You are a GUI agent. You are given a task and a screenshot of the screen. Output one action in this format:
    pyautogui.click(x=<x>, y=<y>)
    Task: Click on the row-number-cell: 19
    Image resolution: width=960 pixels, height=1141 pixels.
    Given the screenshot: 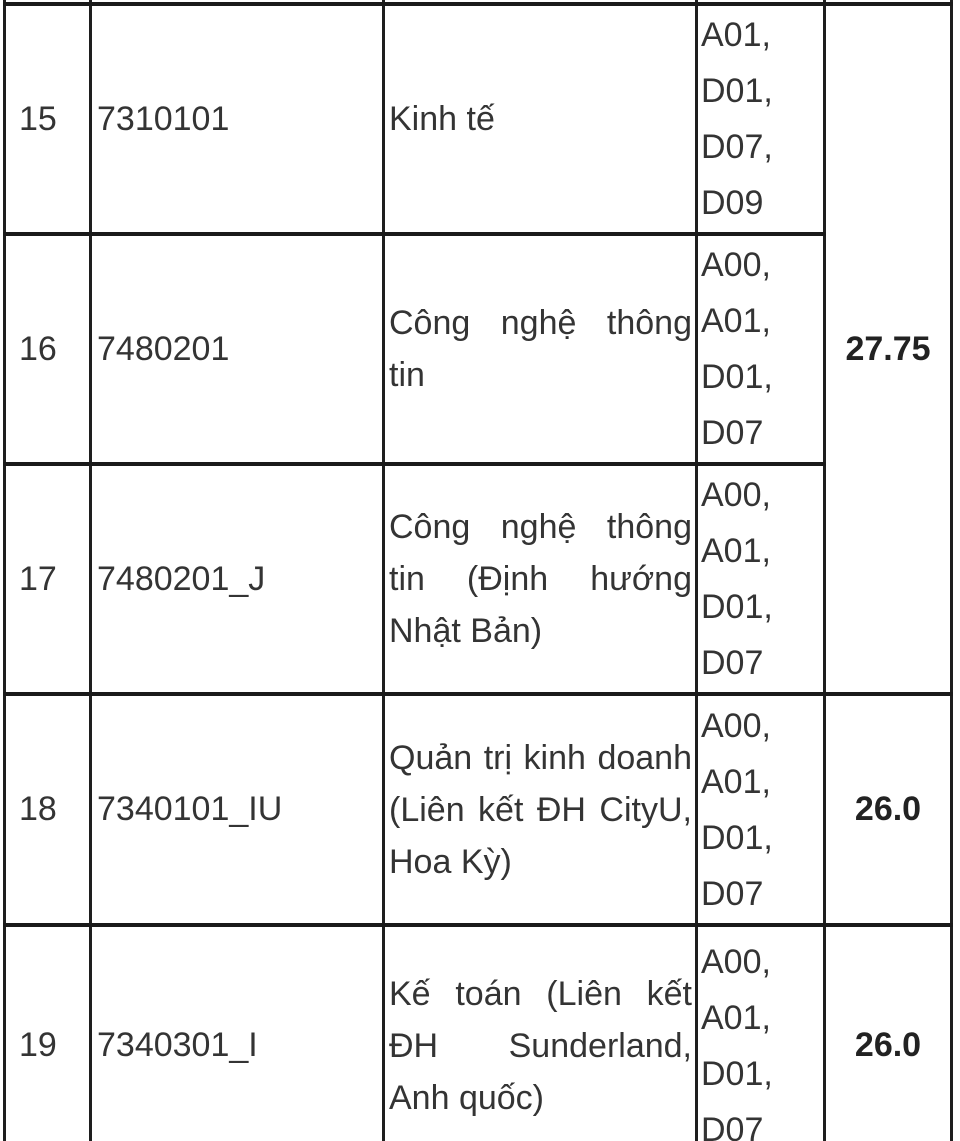 What is the action you would take?
    pyautogui.click(x=47, y=1033)
    